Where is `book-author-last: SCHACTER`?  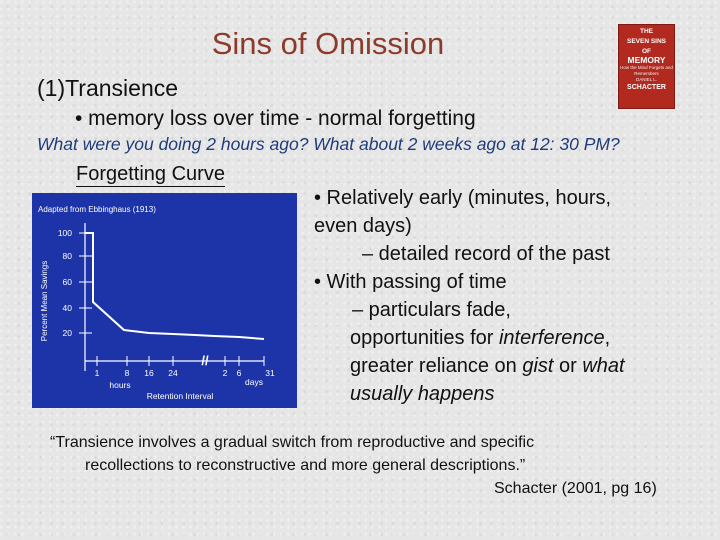 book-author-last: SCHACTER is located at coordinates (646, 87).